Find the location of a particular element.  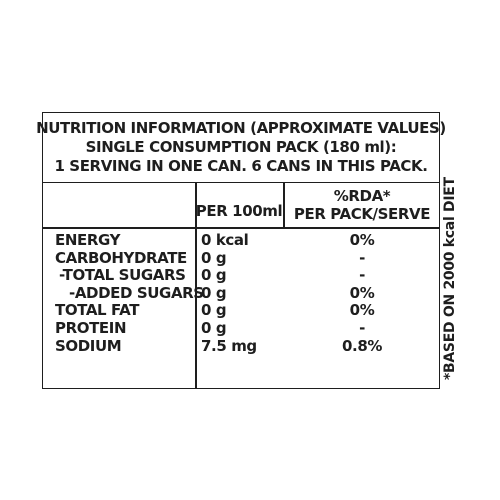

nutrient-name: CARBOHYDRATE is located at coordinates (121, 257).